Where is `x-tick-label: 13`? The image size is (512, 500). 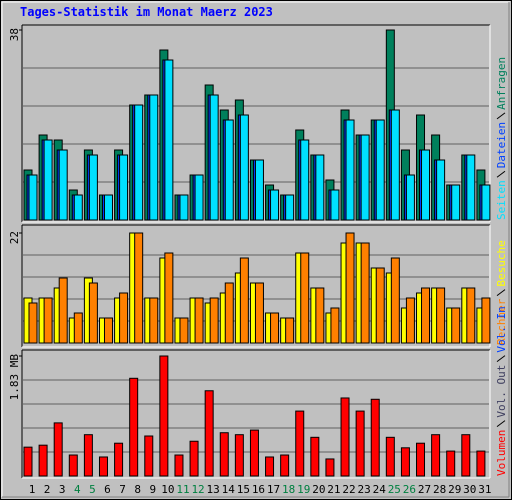
x-tick-label: 13 is located at coordinates (213, 489).